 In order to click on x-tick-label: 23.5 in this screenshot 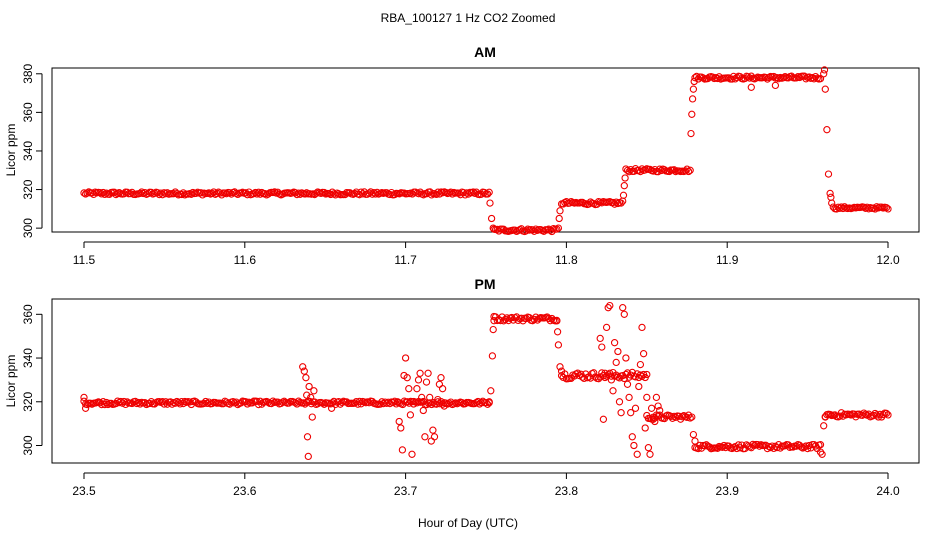, I will do `click(84, 491)`.